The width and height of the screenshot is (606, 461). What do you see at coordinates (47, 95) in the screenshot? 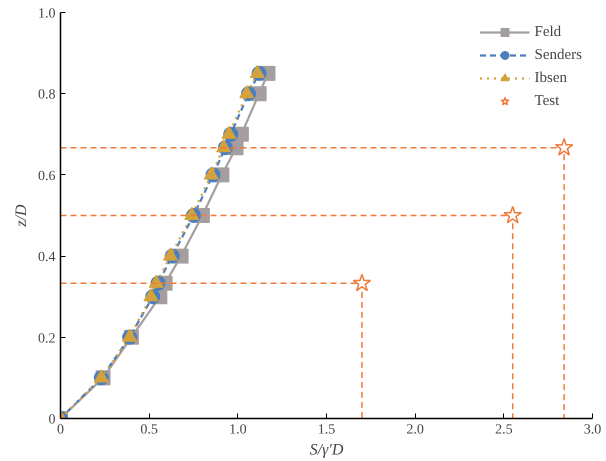
I see `y-tick-label: 0.8` at bounding box center [47, 95].